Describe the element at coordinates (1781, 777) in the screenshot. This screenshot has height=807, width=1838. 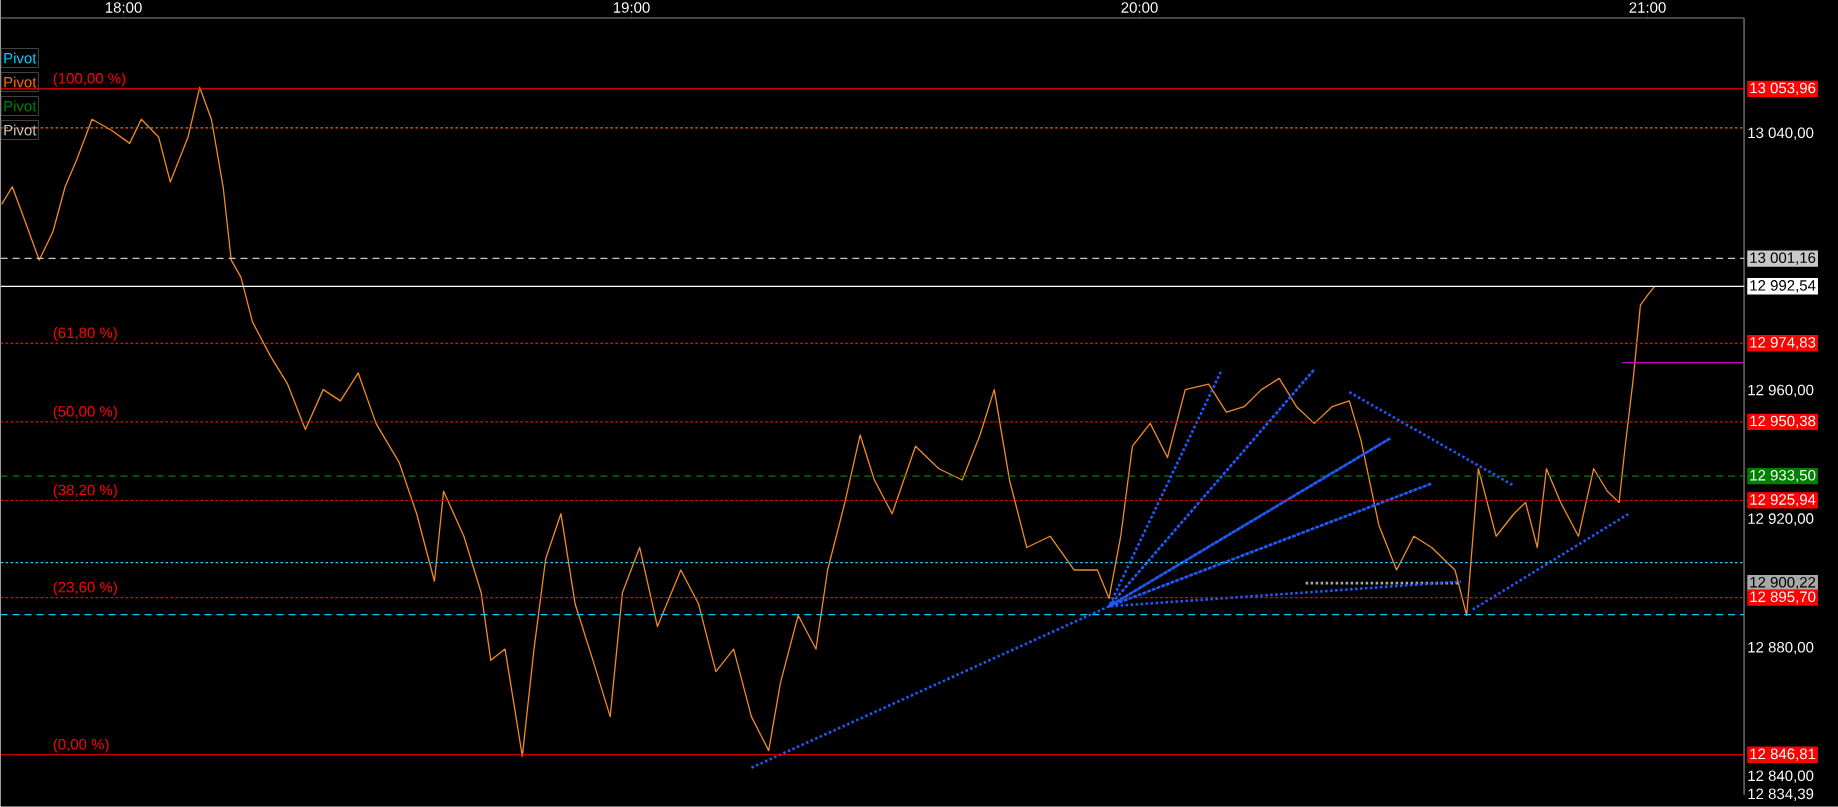
I see `y-tick-label: 12 840,00` at that location.